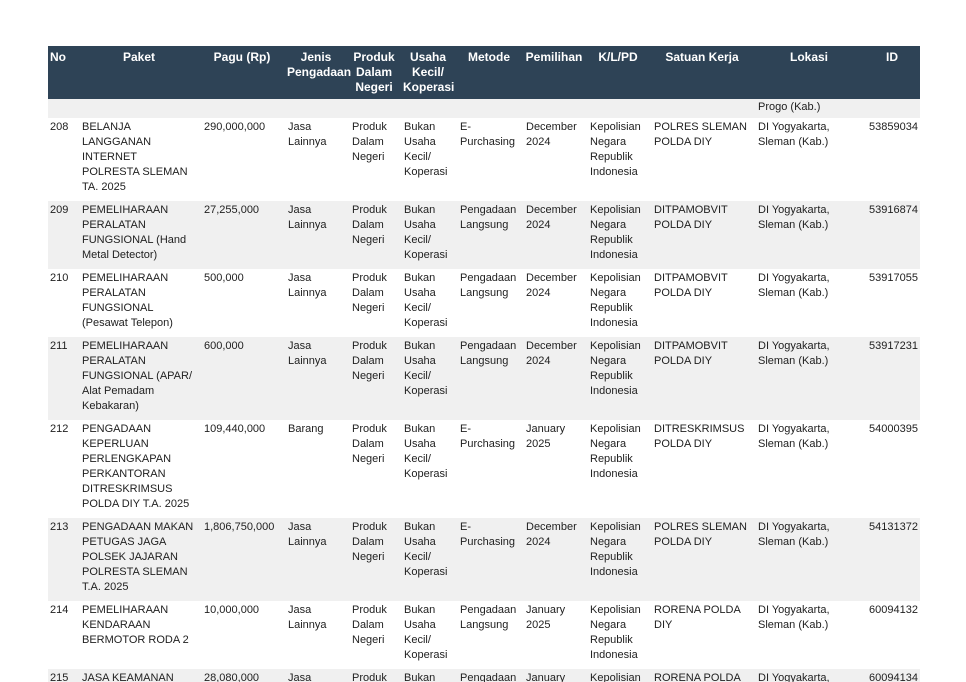 The image size is (966, 682). Describe the element at coordinates (615, 677) in the screenshot. I see `cell-klpd: Kepolisian Negara Republik` at that location.